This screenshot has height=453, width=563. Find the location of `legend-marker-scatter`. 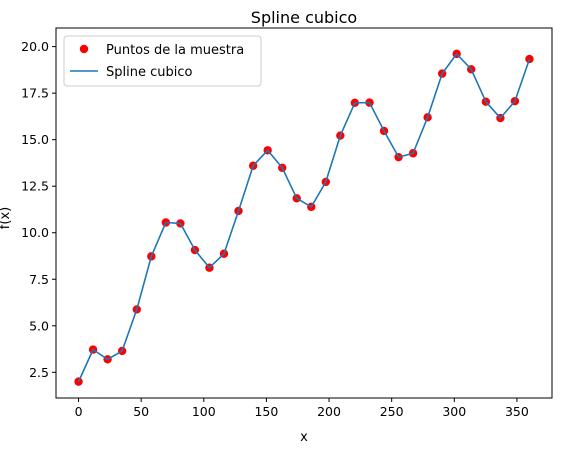

legend-marker-scatter is located at coordinates (84, 49).